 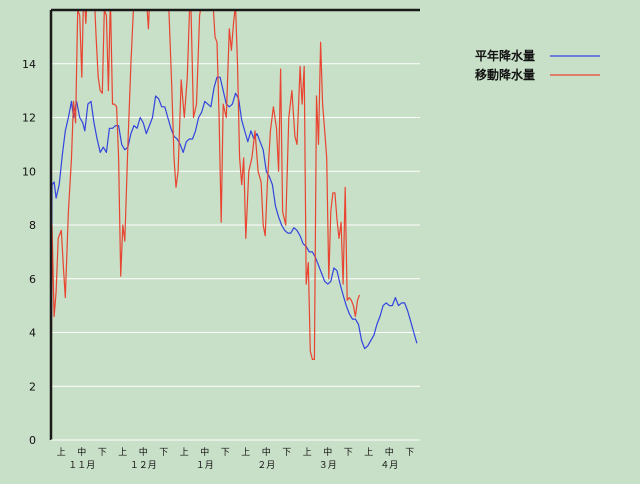 What do you see at coordinates (143, 465) in the screenshot?
I see `month-label: １２月` at bounding box center [143, 465].